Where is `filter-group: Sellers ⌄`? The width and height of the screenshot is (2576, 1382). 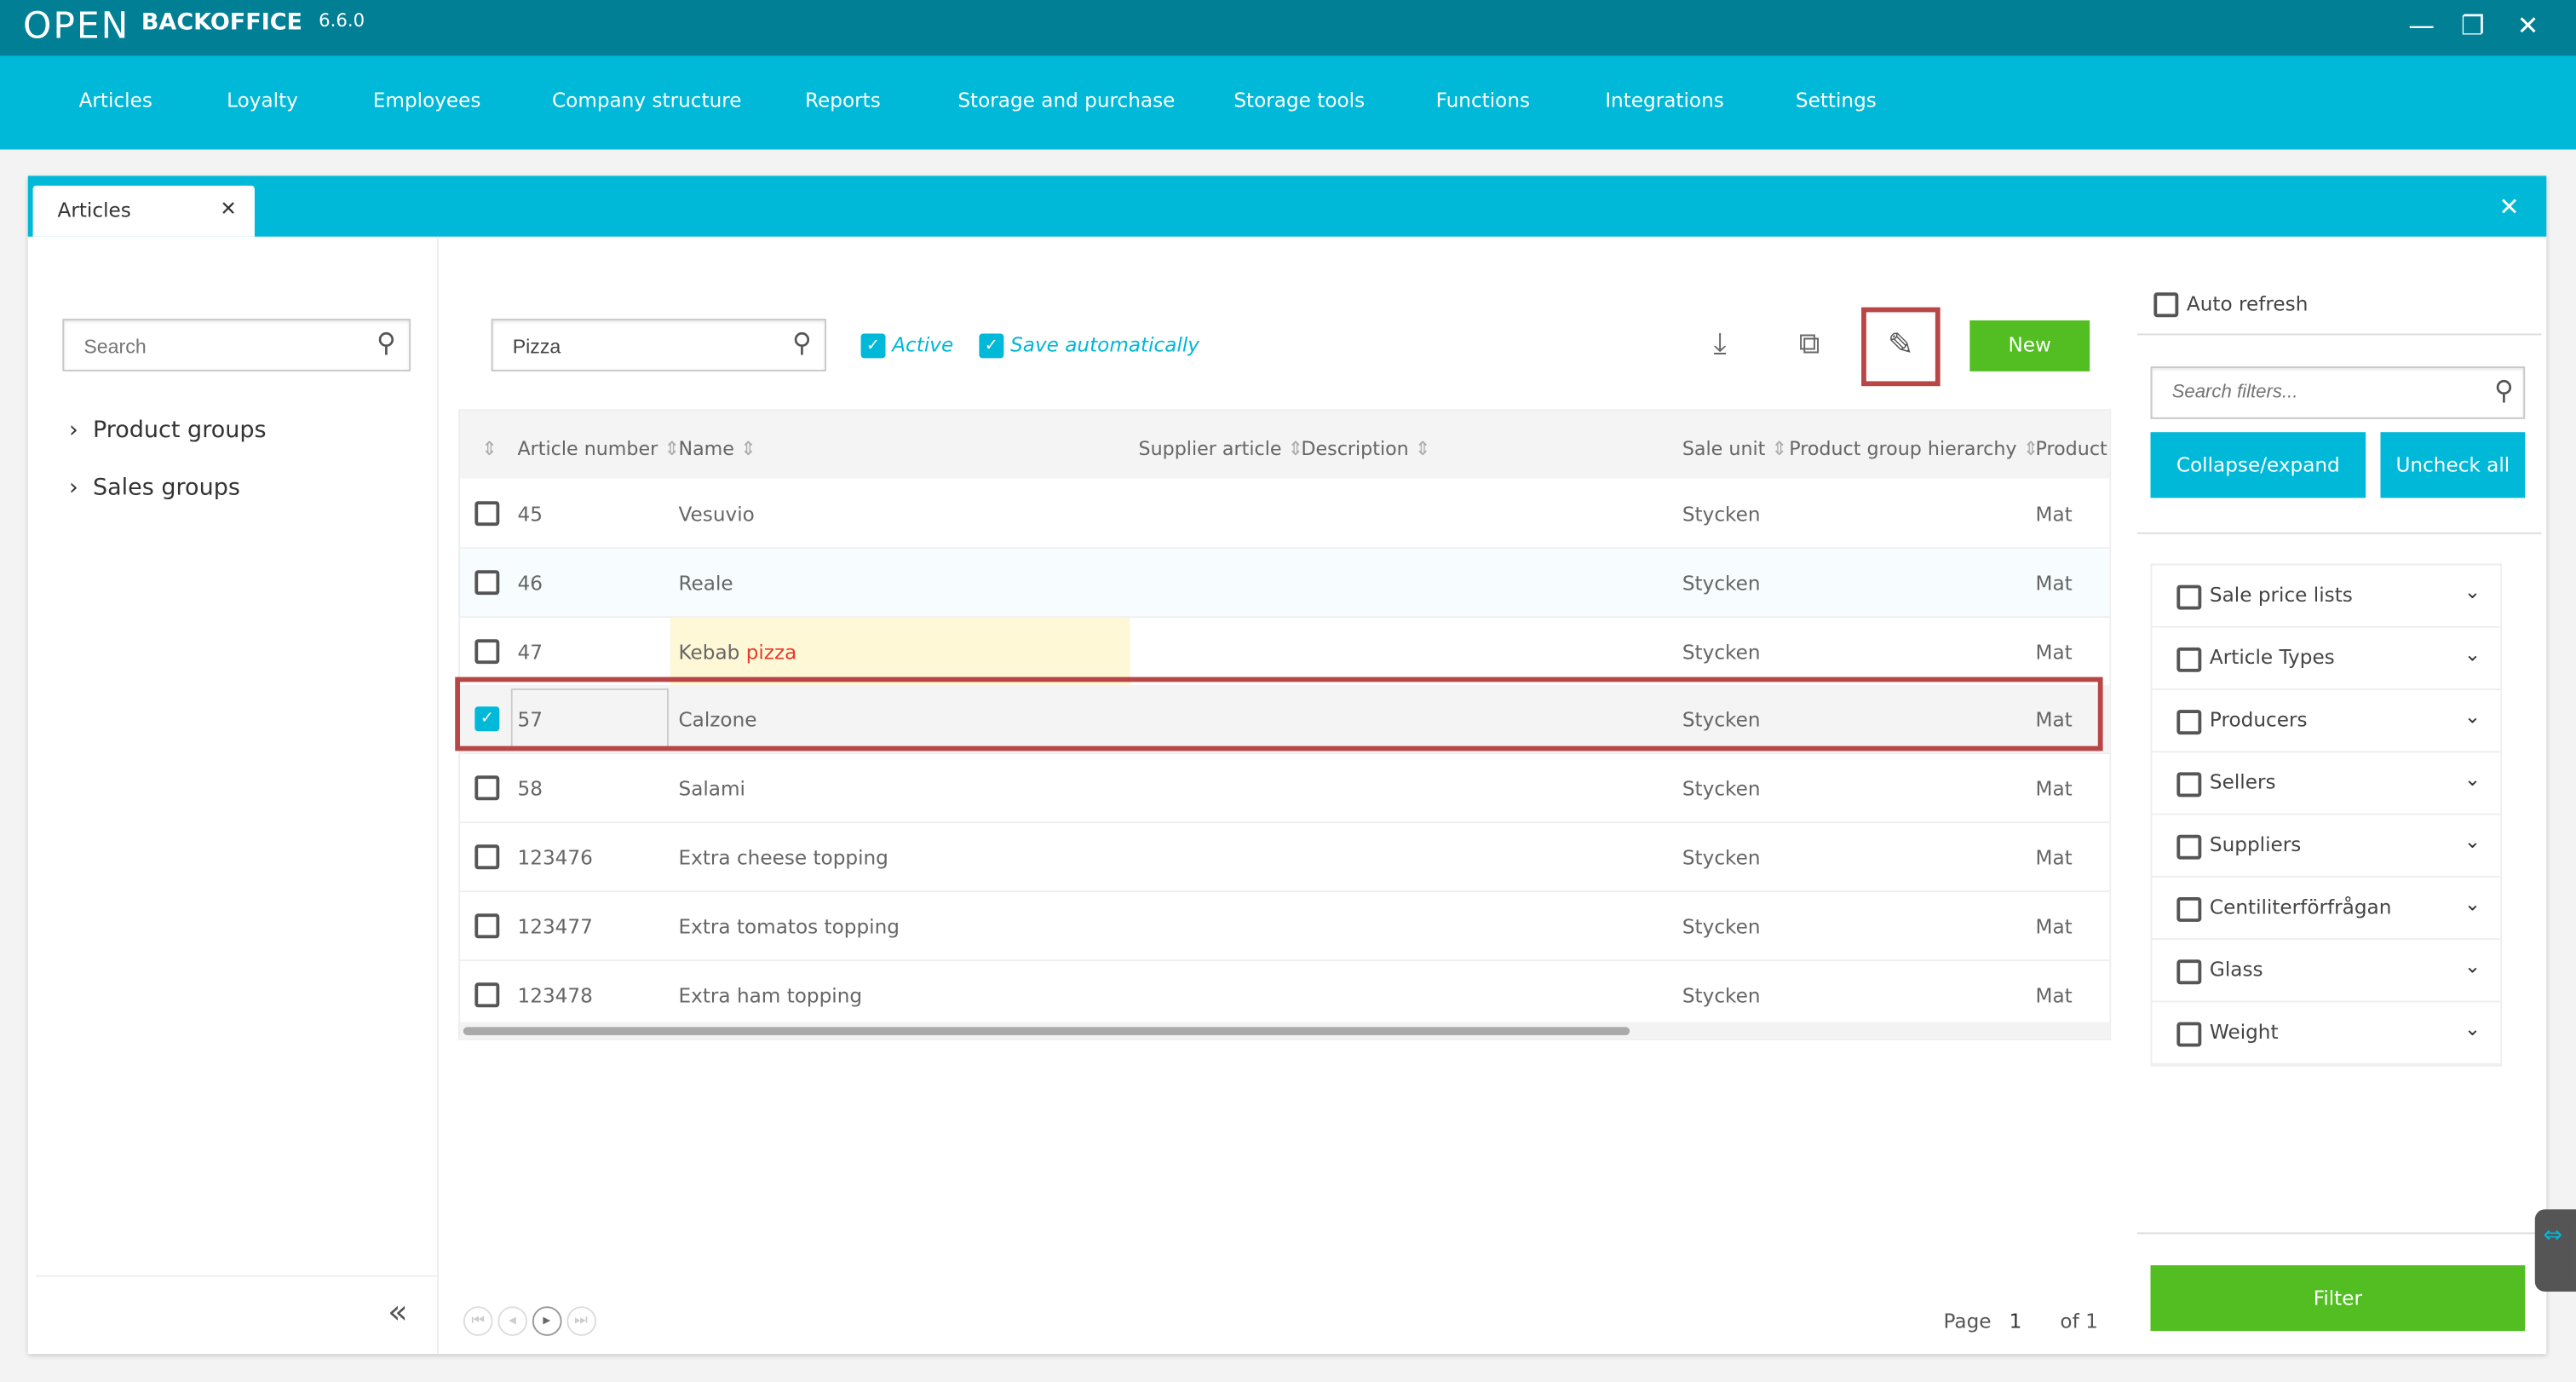
filter-group: Sellers ⌄ is located at coordinates (2326, 783).